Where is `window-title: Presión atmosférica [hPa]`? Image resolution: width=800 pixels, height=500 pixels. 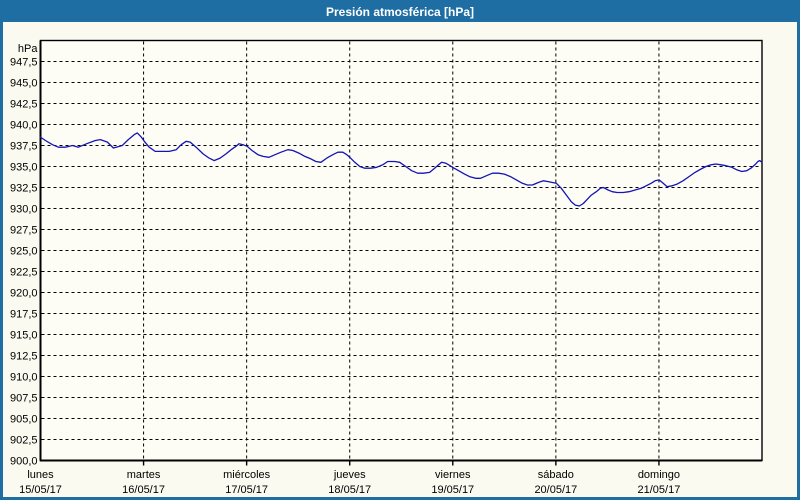 window-title: Presión atmosférica [hPa] is located at coordinates (400, 12).